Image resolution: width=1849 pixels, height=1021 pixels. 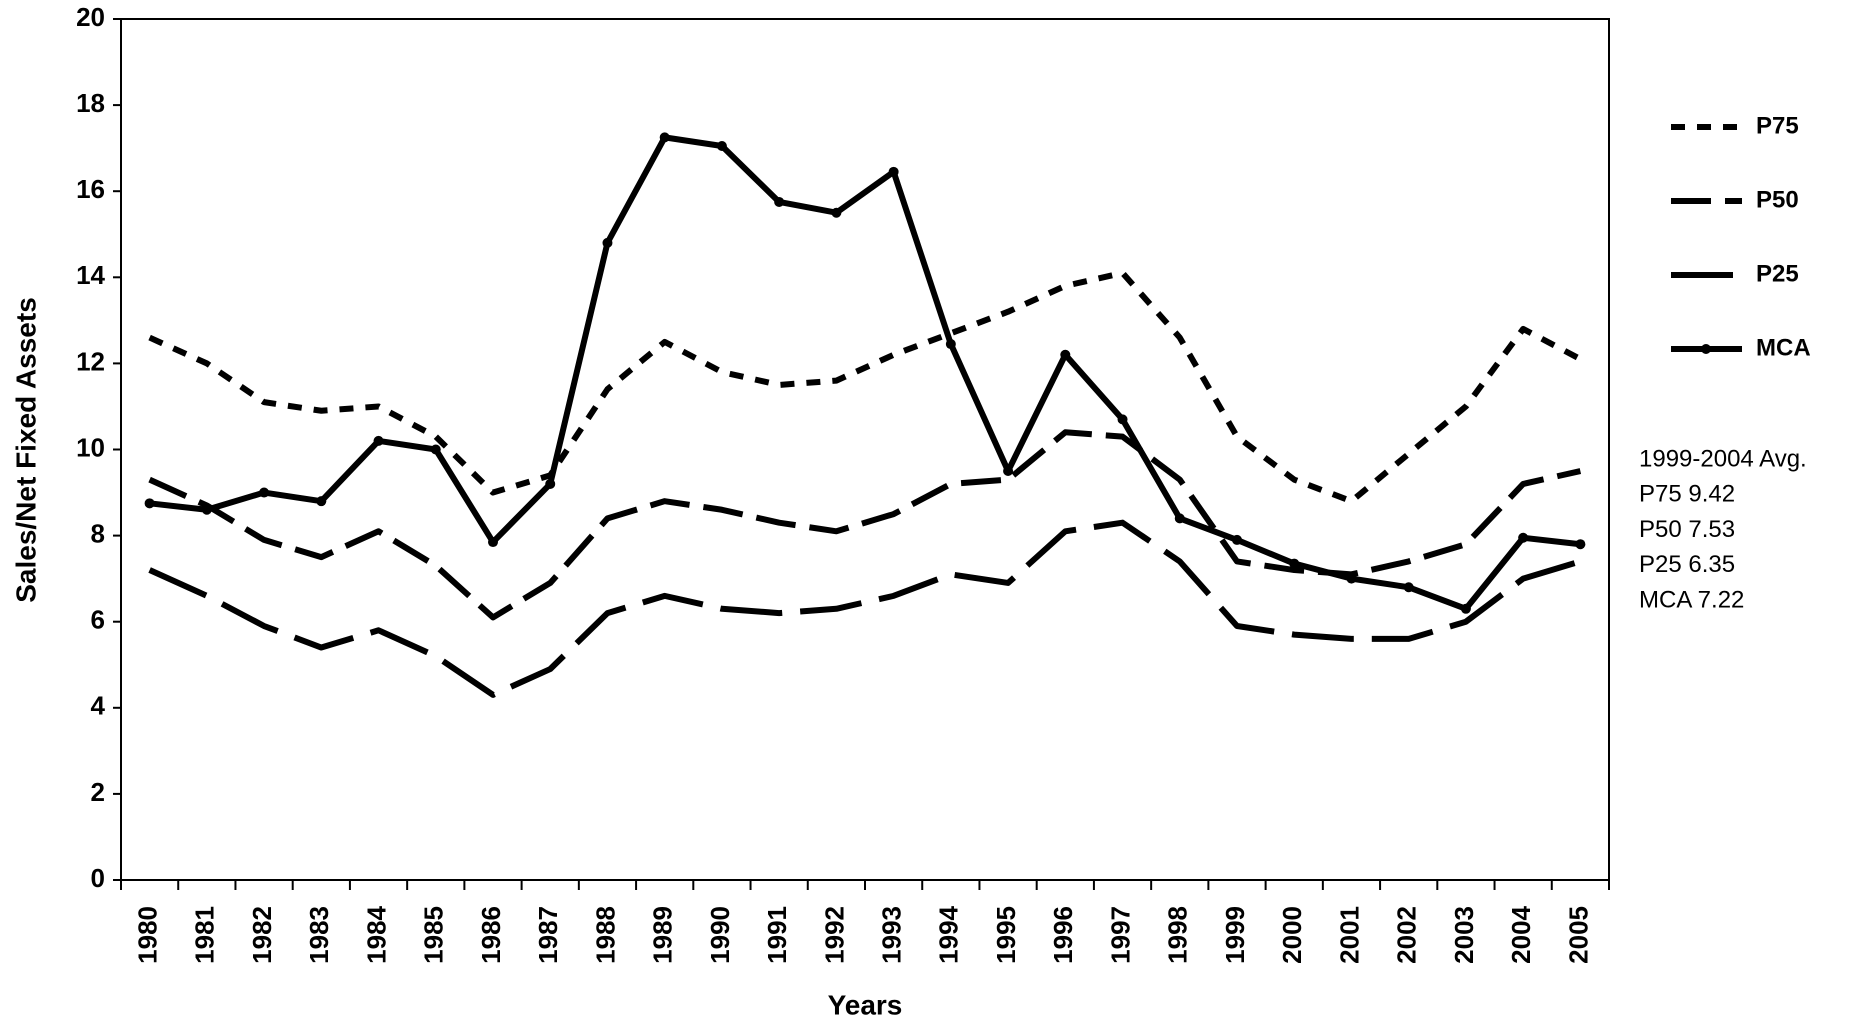 What do you see at coordinates (1687, 529) in the screenshot?
I see `annotation: P50 7.53` at bounding box center [1687, 529].